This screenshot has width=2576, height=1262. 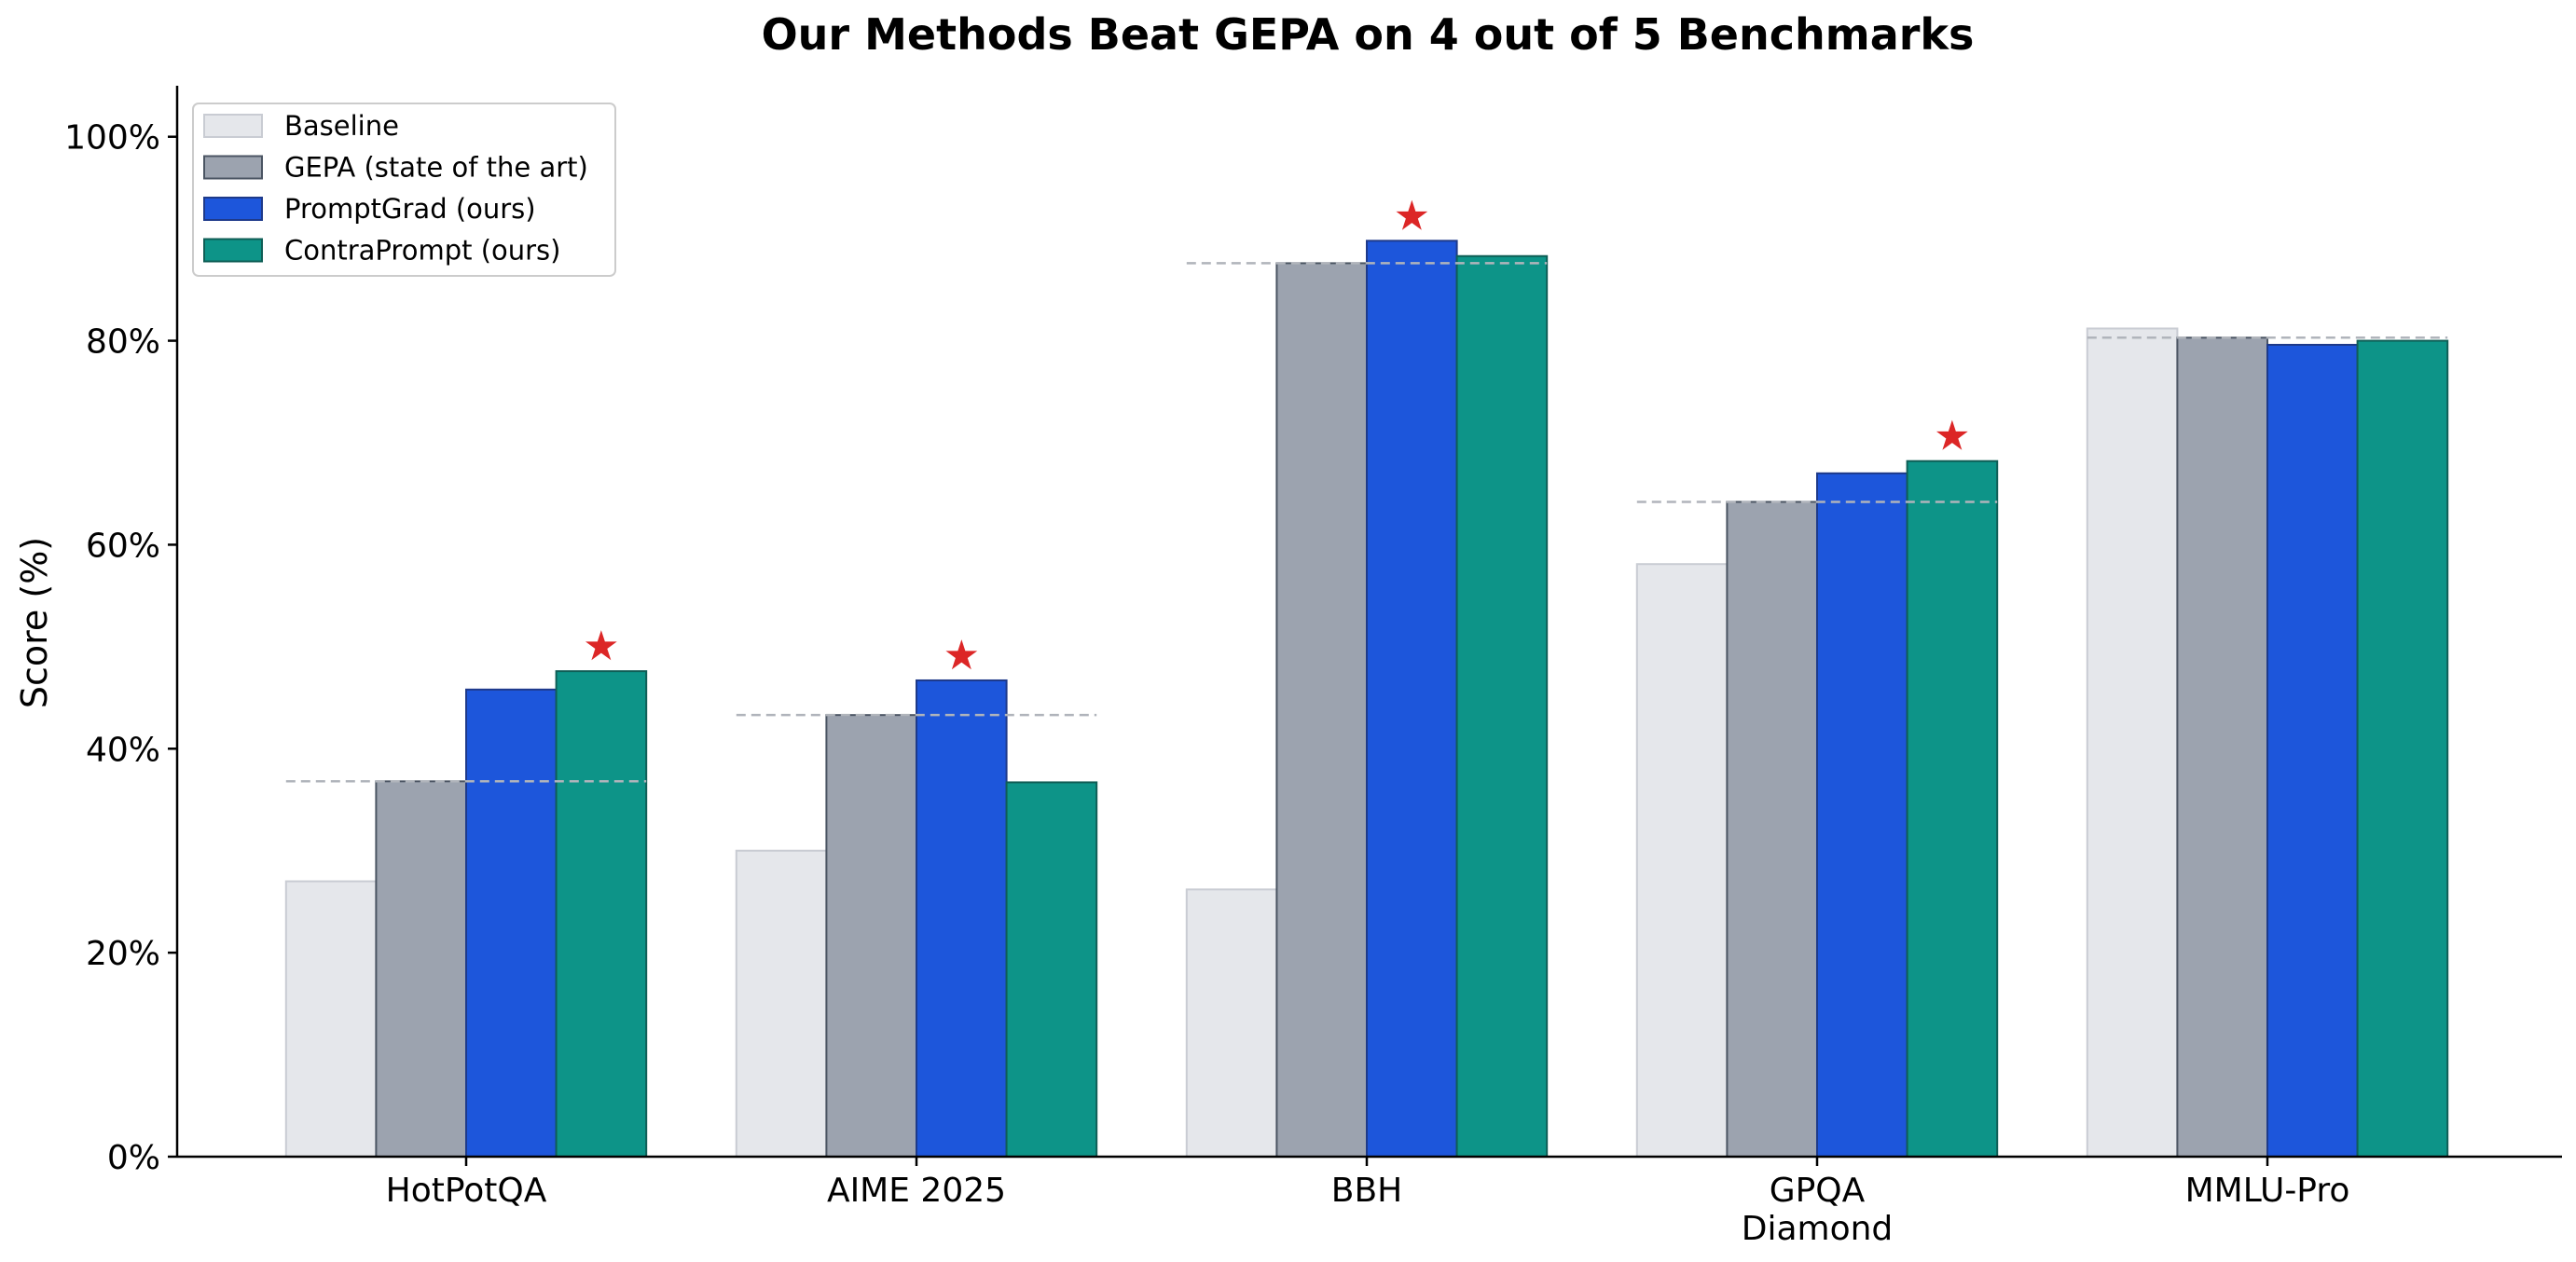 What do you see at coordinates (962, 655) in the screenshot?
I see `star-marker-1: ★` at bounding box center [962, 655].